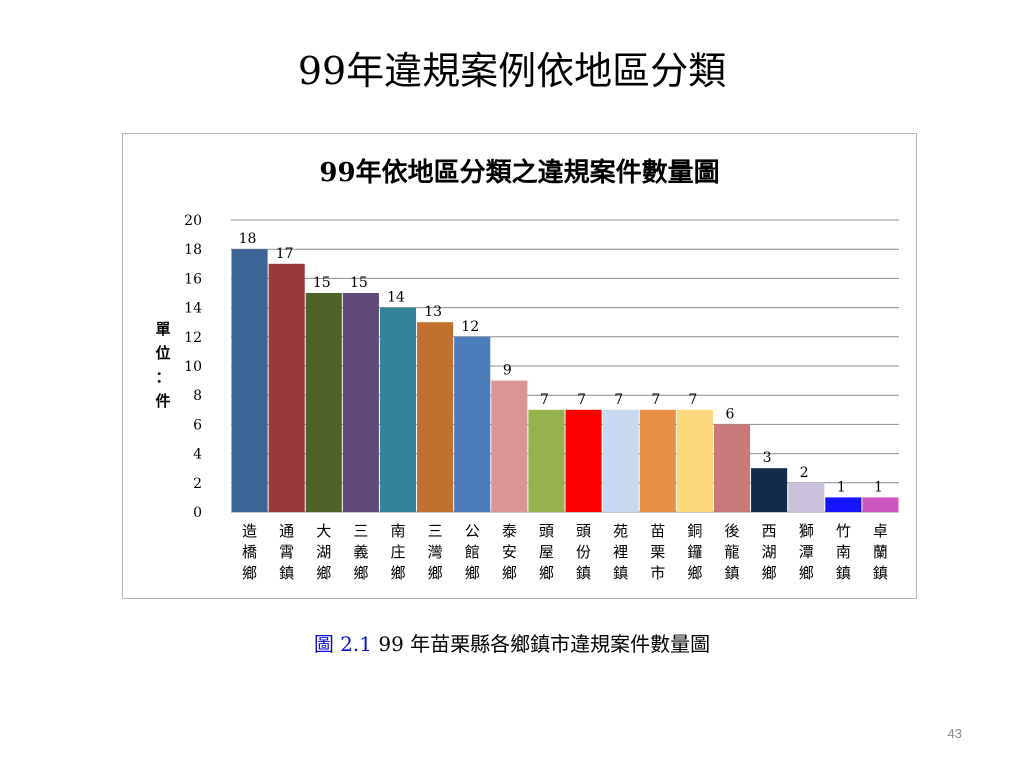 This screenshot has width=1024, height=768. I want to click on y-axis-label-char: 單, so click(162, 329).